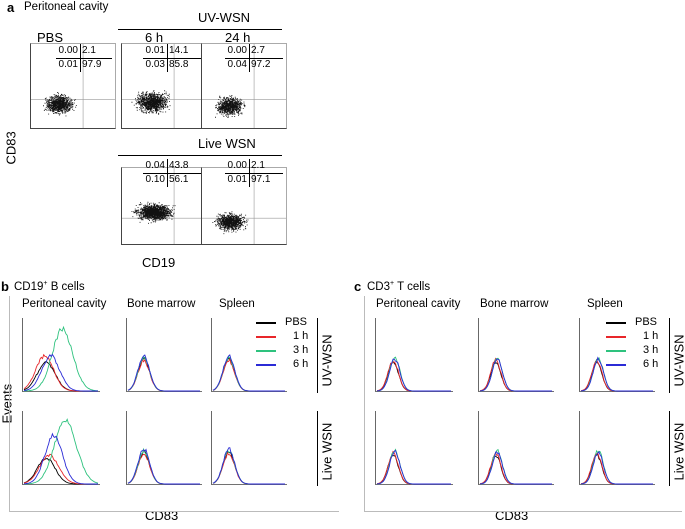 This screenshot has height=529, width=685. What do you see at coordinates (616, 365) in the screenshot?
I see `legend-swatch-6h` at bounding box center [616, 365].